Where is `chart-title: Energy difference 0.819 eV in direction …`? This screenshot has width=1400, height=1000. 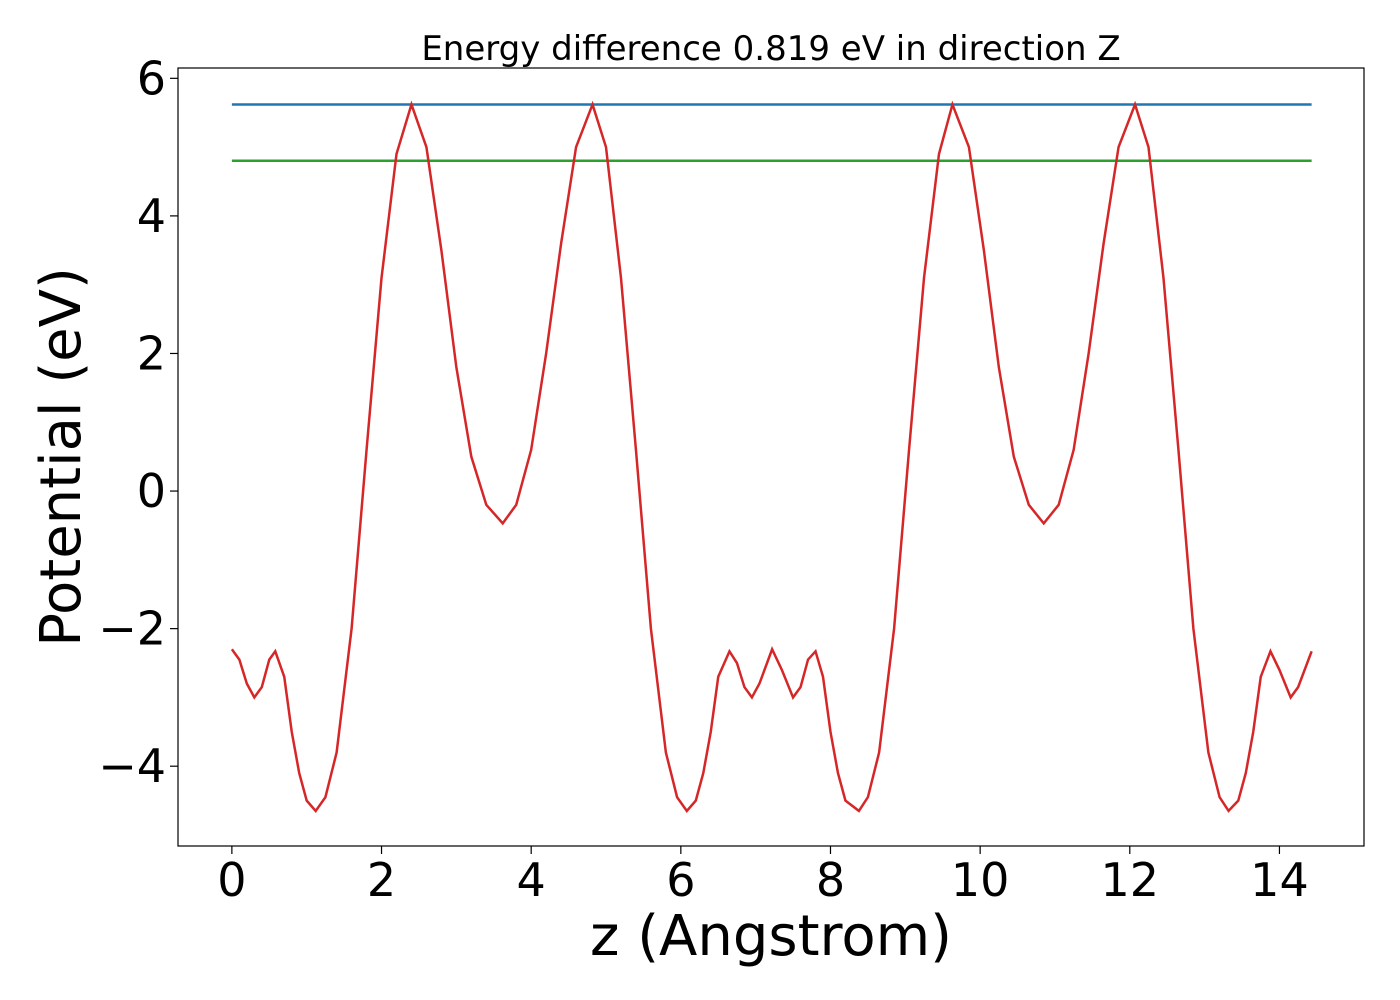 chart-title: Energy difference 0.819 eV in direction … is located at coordinates (770, 49).